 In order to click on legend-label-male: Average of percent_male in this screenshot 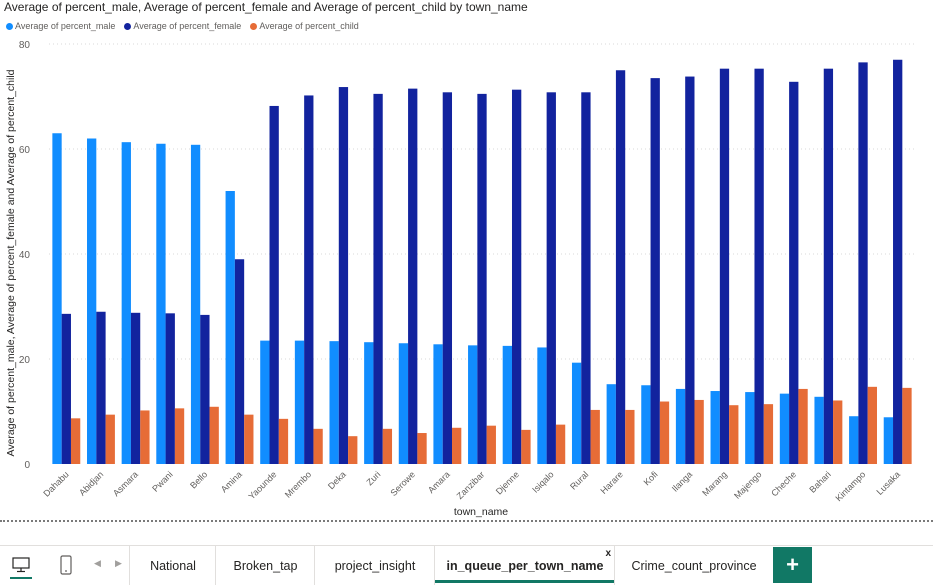, I will do `click(65, 26)`.